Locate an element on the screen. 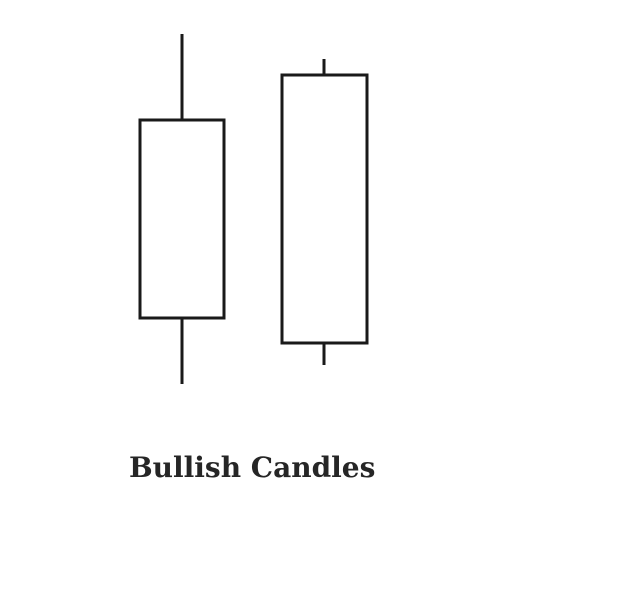 This screenshot has height=592, width=632. candle-1-body is located at coordinates (182, 219).